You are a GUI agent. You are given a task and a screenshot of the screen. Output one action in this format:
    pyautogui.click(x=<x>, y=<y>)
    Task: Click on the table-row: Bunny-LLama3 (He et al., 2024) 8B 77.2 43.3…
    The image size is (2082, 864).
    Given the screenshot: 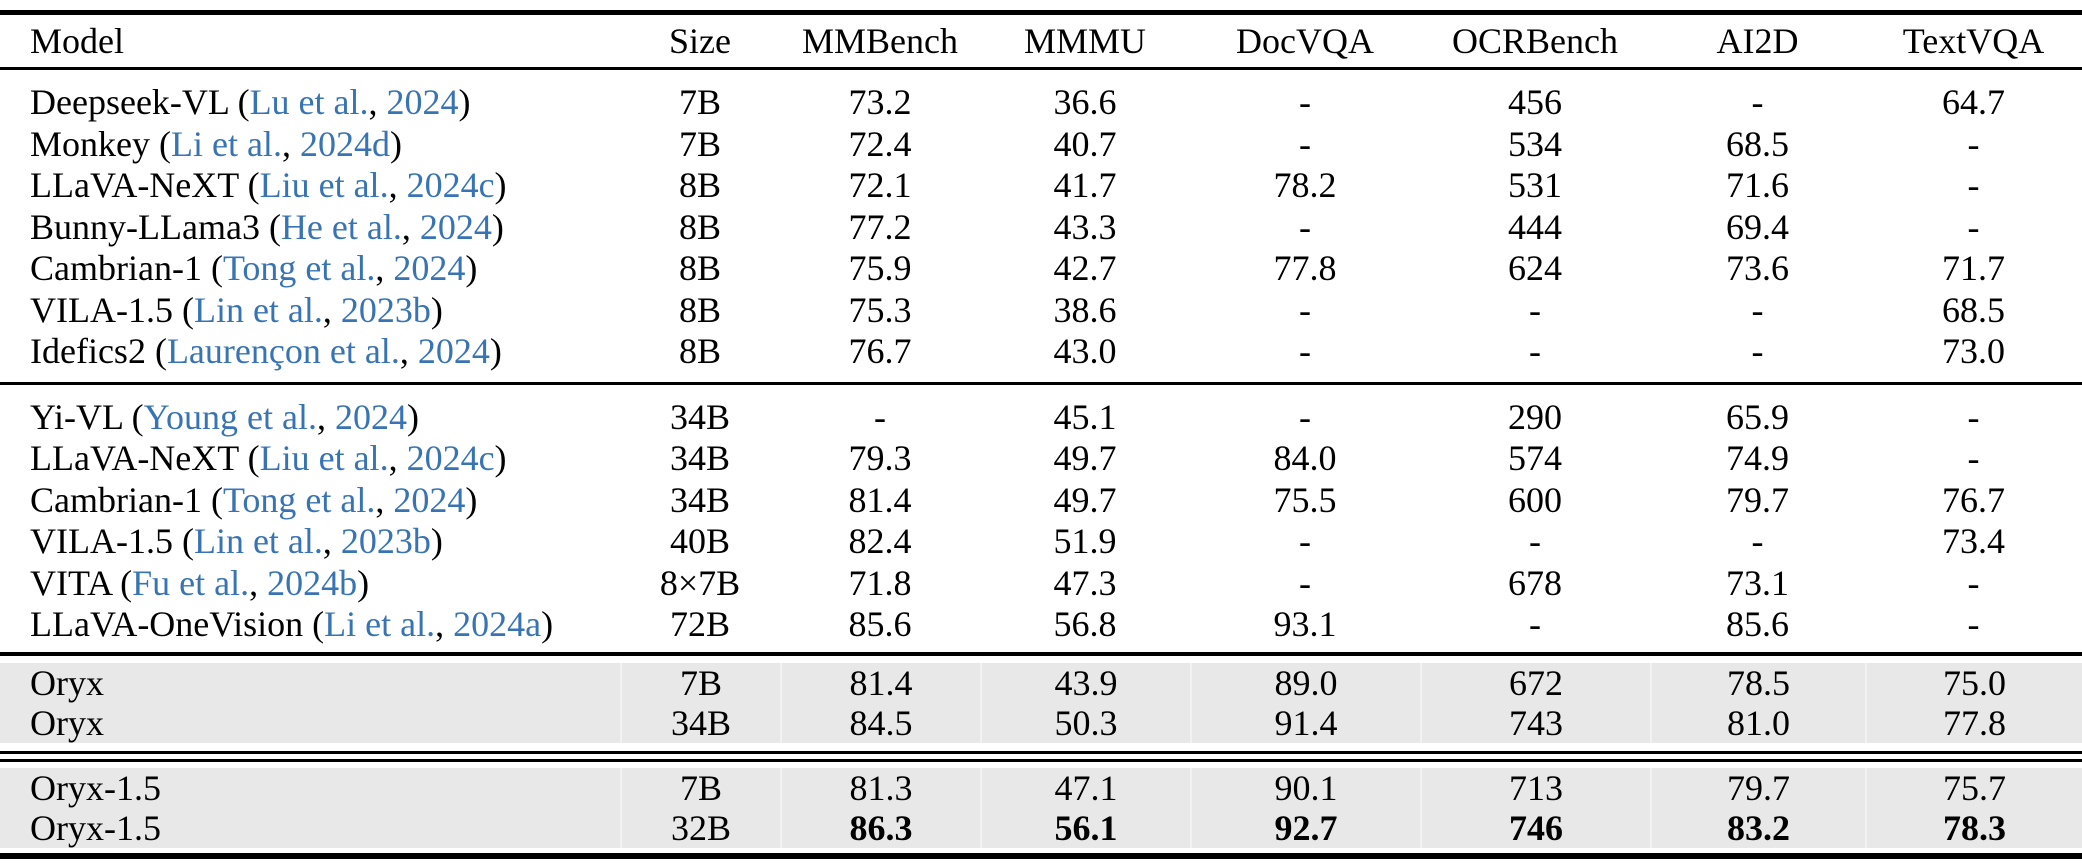 What is the action you would take?
    pyautogui.click(x=1041, y=228)
    